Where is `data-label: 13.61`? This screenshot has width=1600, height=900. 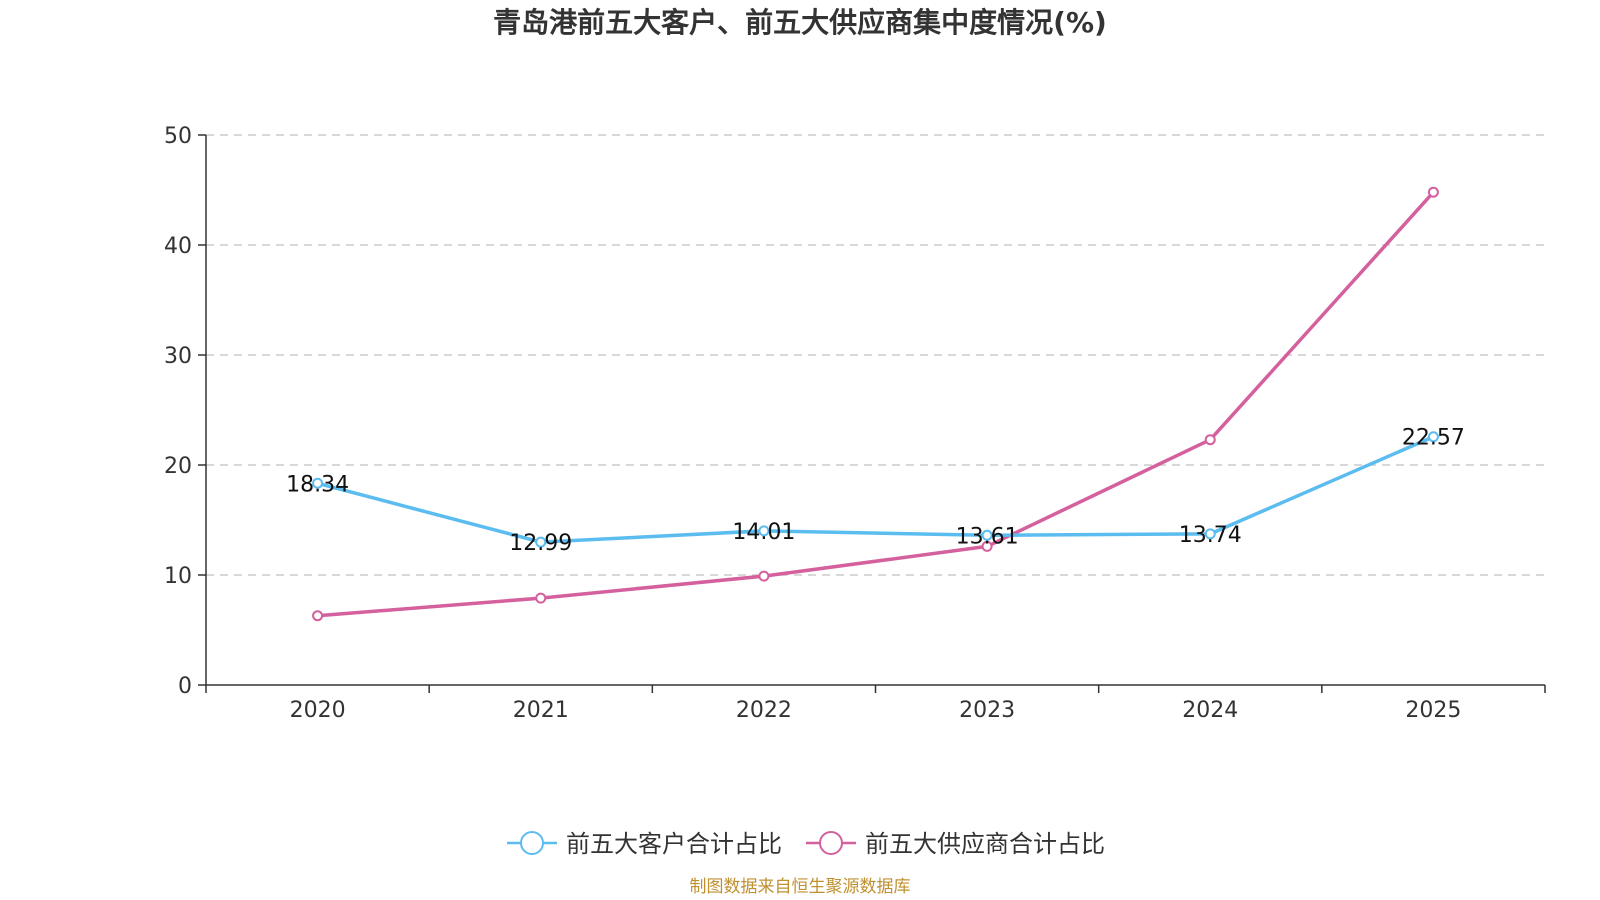 data-label: 13.61 is located at coordinates (987, 536).